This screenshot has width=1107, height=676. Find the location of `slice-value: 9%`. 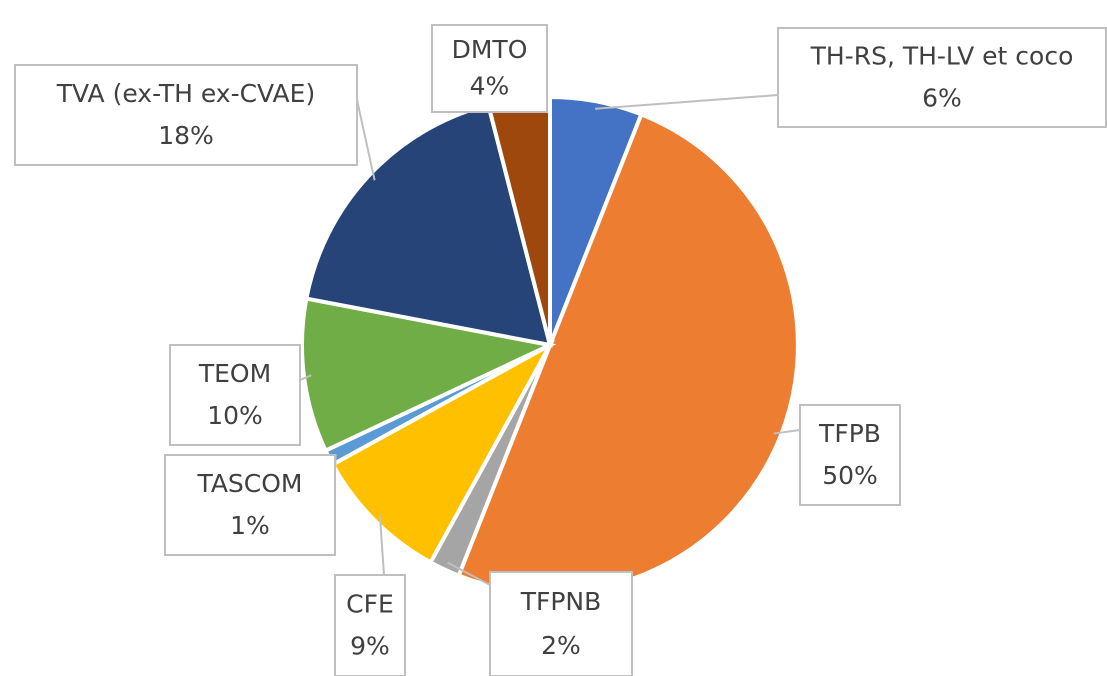

slice-value: 9% is located at coordinates (370, 646).